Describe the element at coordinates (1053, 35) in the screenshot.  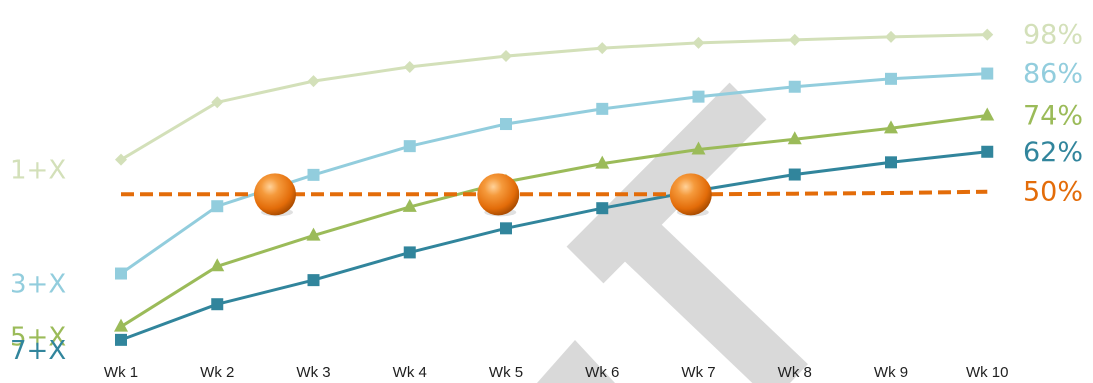
I see `end-label-0: 98%` at that location.